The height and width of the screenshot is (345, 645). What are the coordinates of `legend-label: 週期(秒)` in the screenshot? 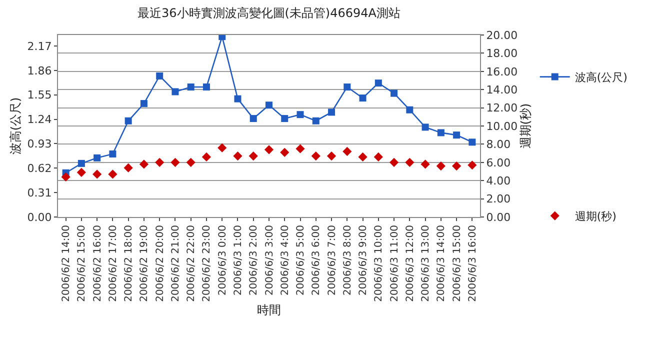 It's located at (595, 217).